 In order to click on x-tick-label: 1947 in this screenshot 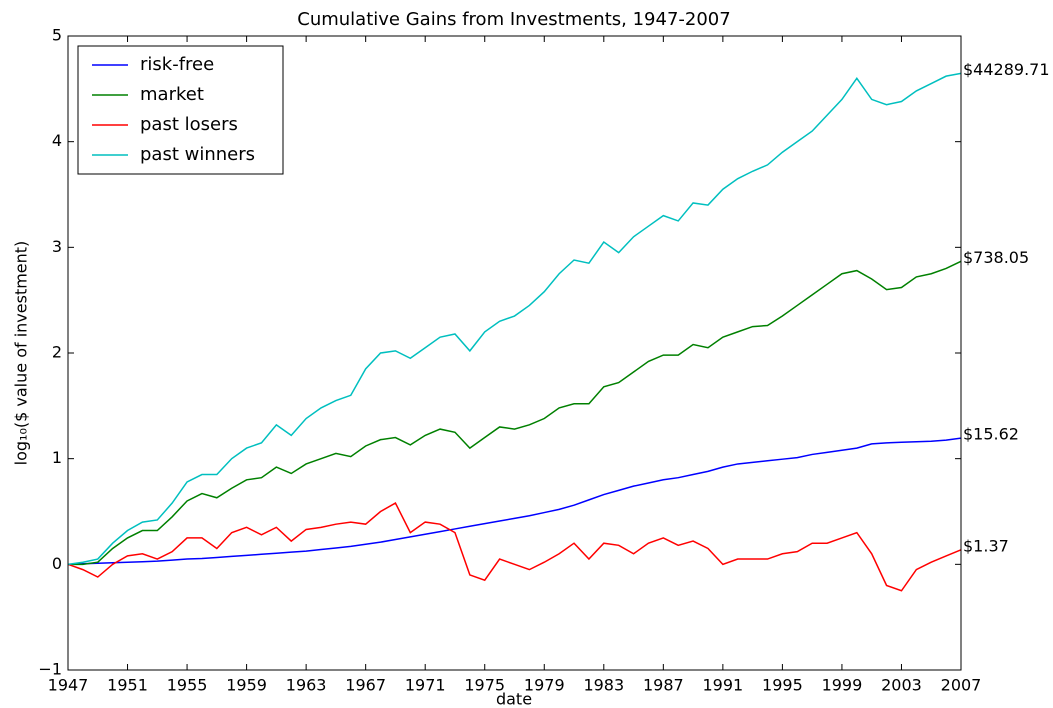, I will do `click(68, 685)`.